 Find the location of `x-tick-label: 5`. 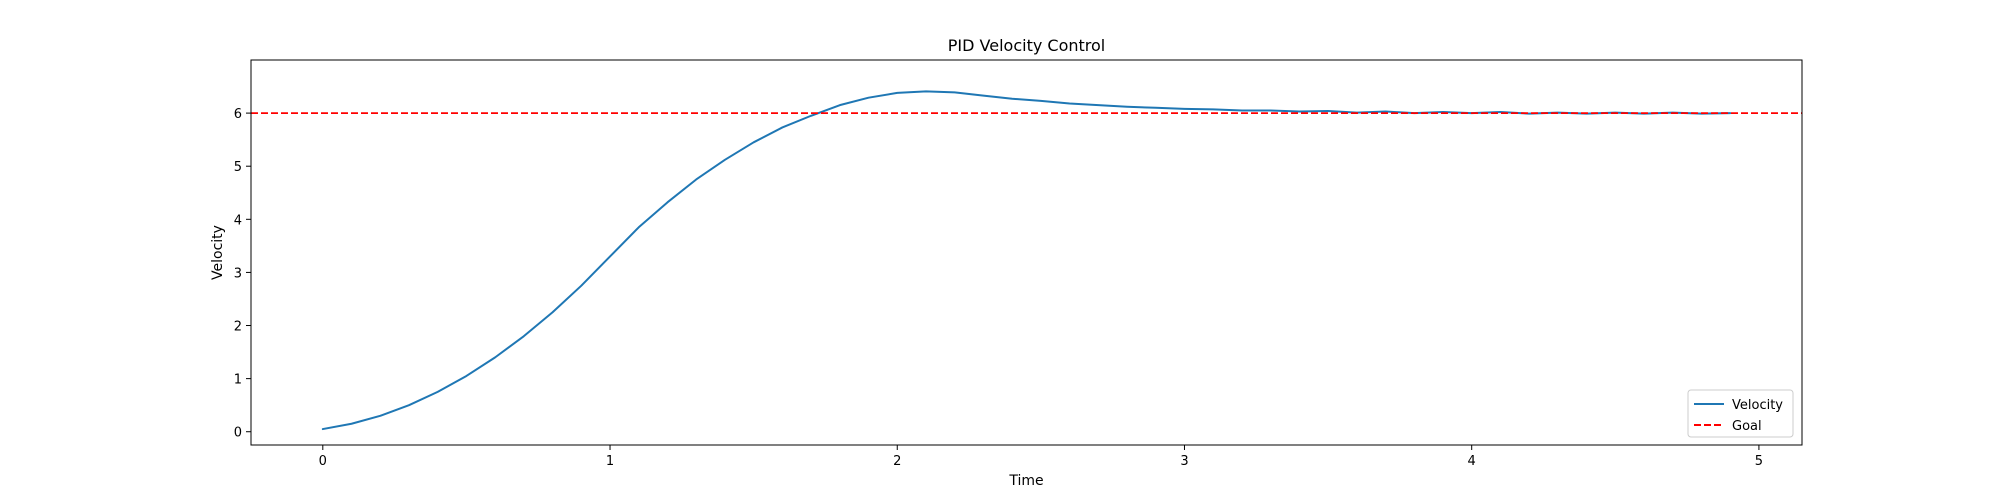

x-tick-label: 5 is located at coordinates (1759, 461).